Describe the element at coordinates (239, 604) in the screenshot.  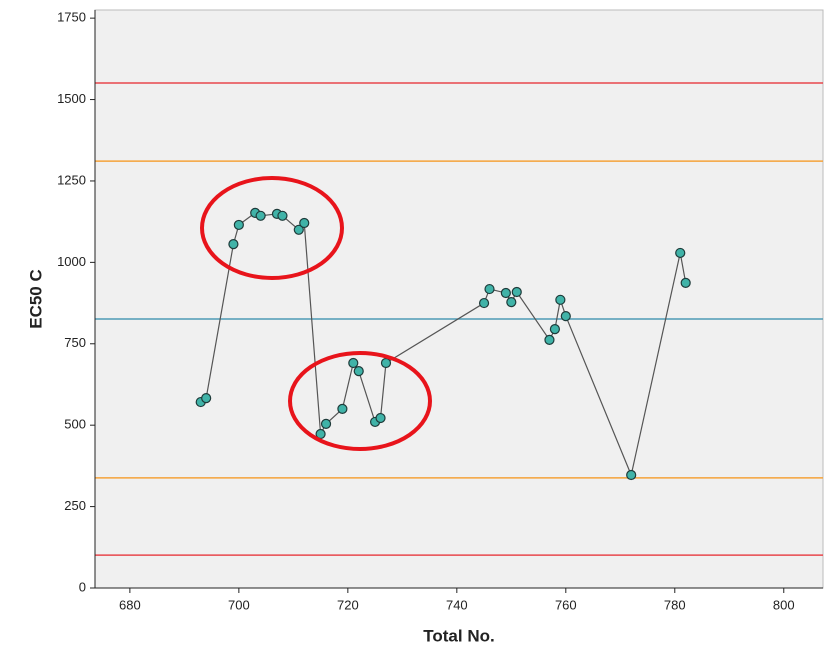
I see `x-tick-label: 700` at that location.